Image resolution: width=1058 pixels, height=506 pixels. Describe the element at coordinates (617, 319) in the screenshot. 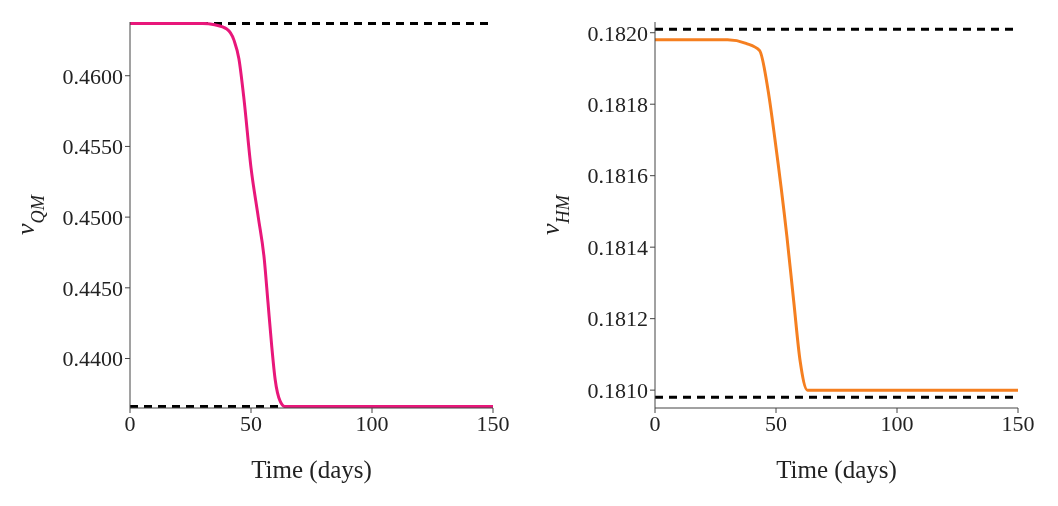

I see `y-tick-label: 0.1812` at that location.